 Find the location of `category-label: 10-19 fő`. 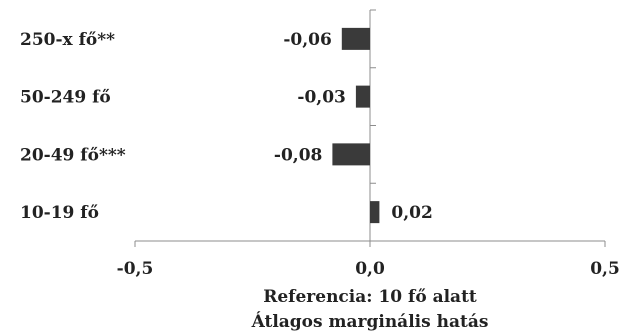

category-label: 10-19 fő is located at coordinates (59, 213).